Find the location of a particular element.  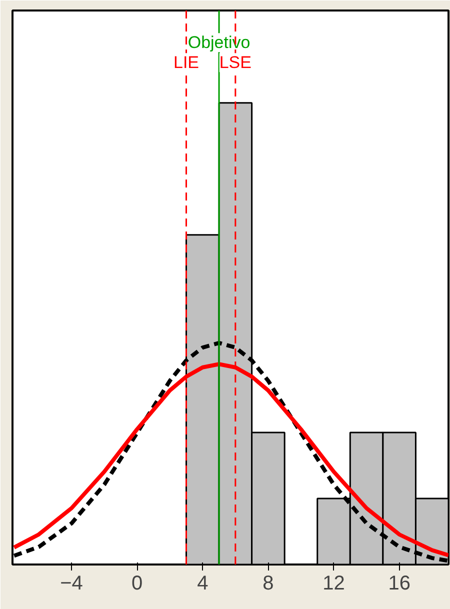

ref-line-label: LIE is located at coordinates (186, 62).